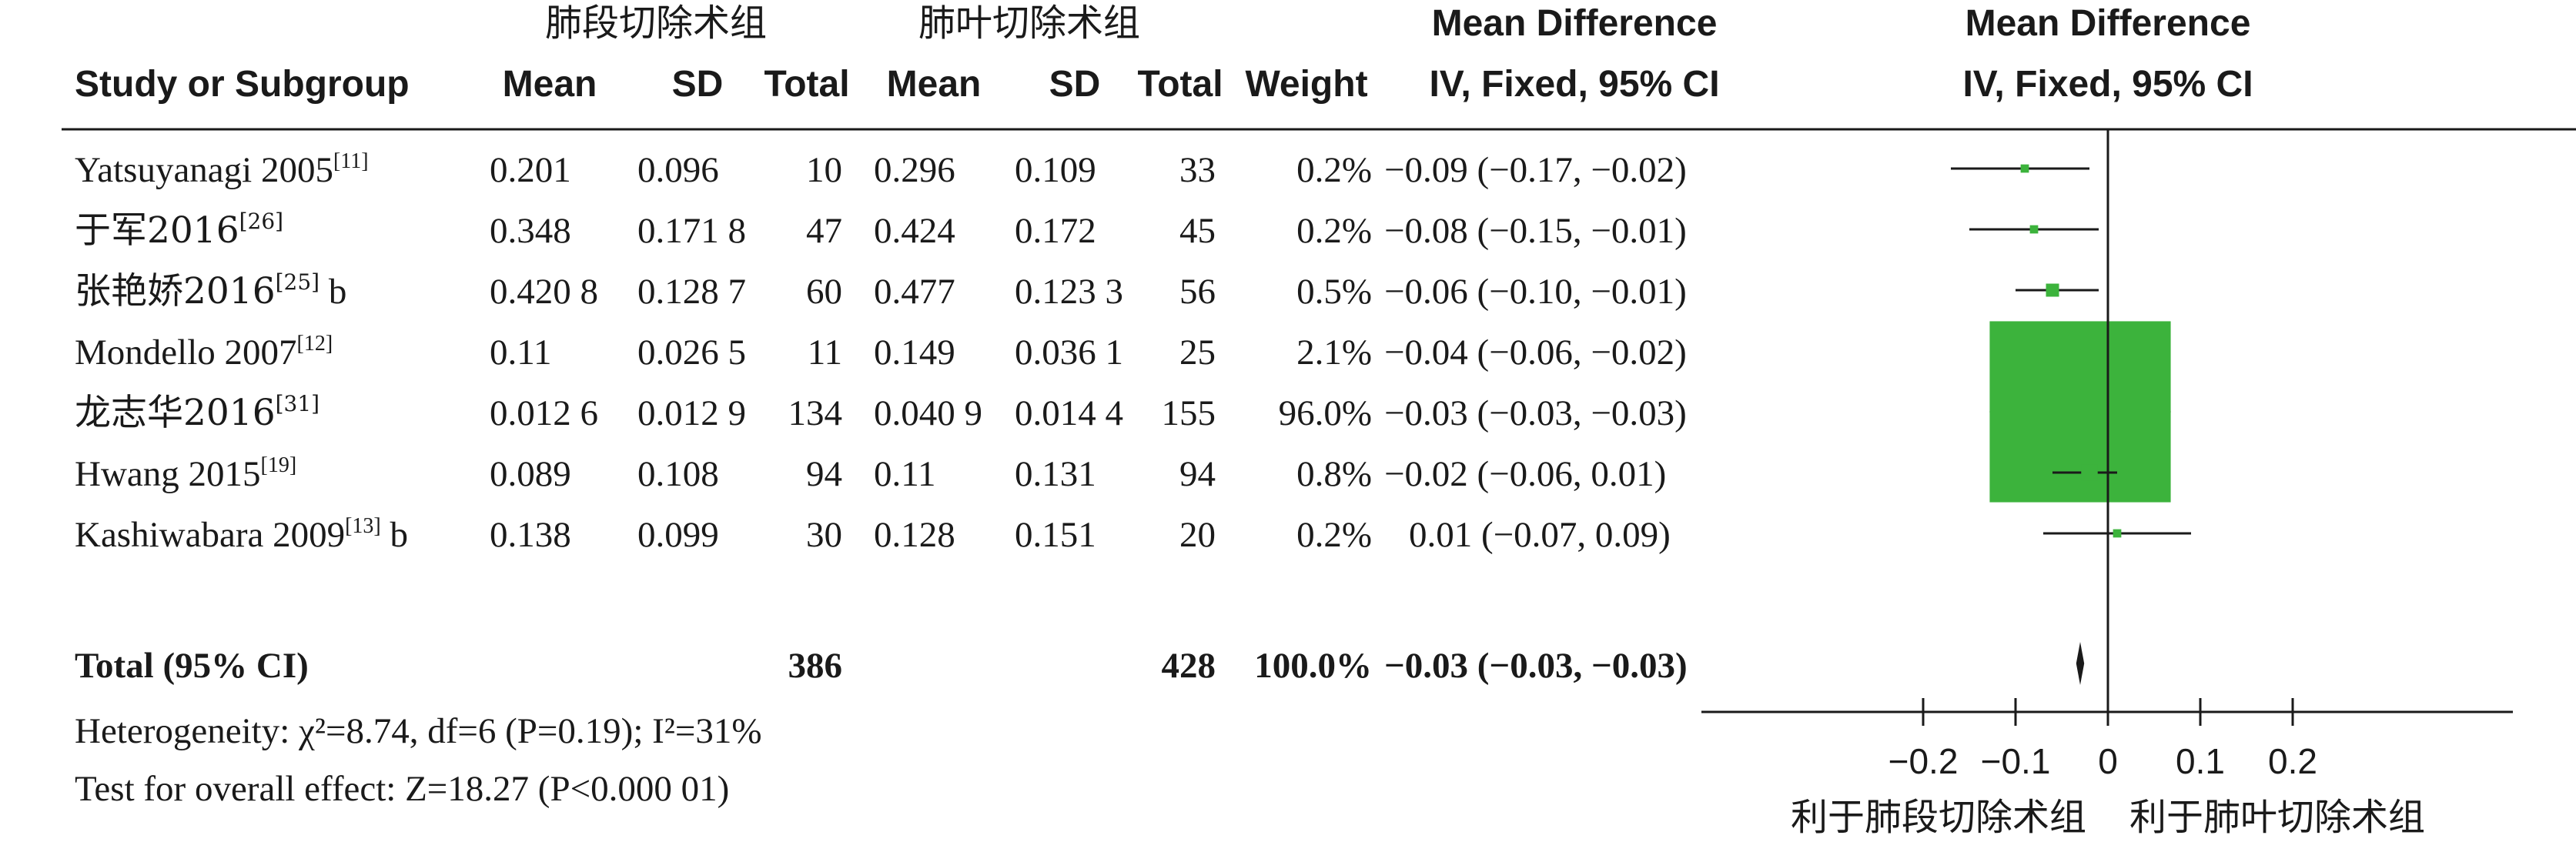 The height and width of the screenshot is (842, 2576). What do you see at coordinates (824, 535) in the screenshot?
I see `study-e-total: 30` at bounding box center [824, 535].